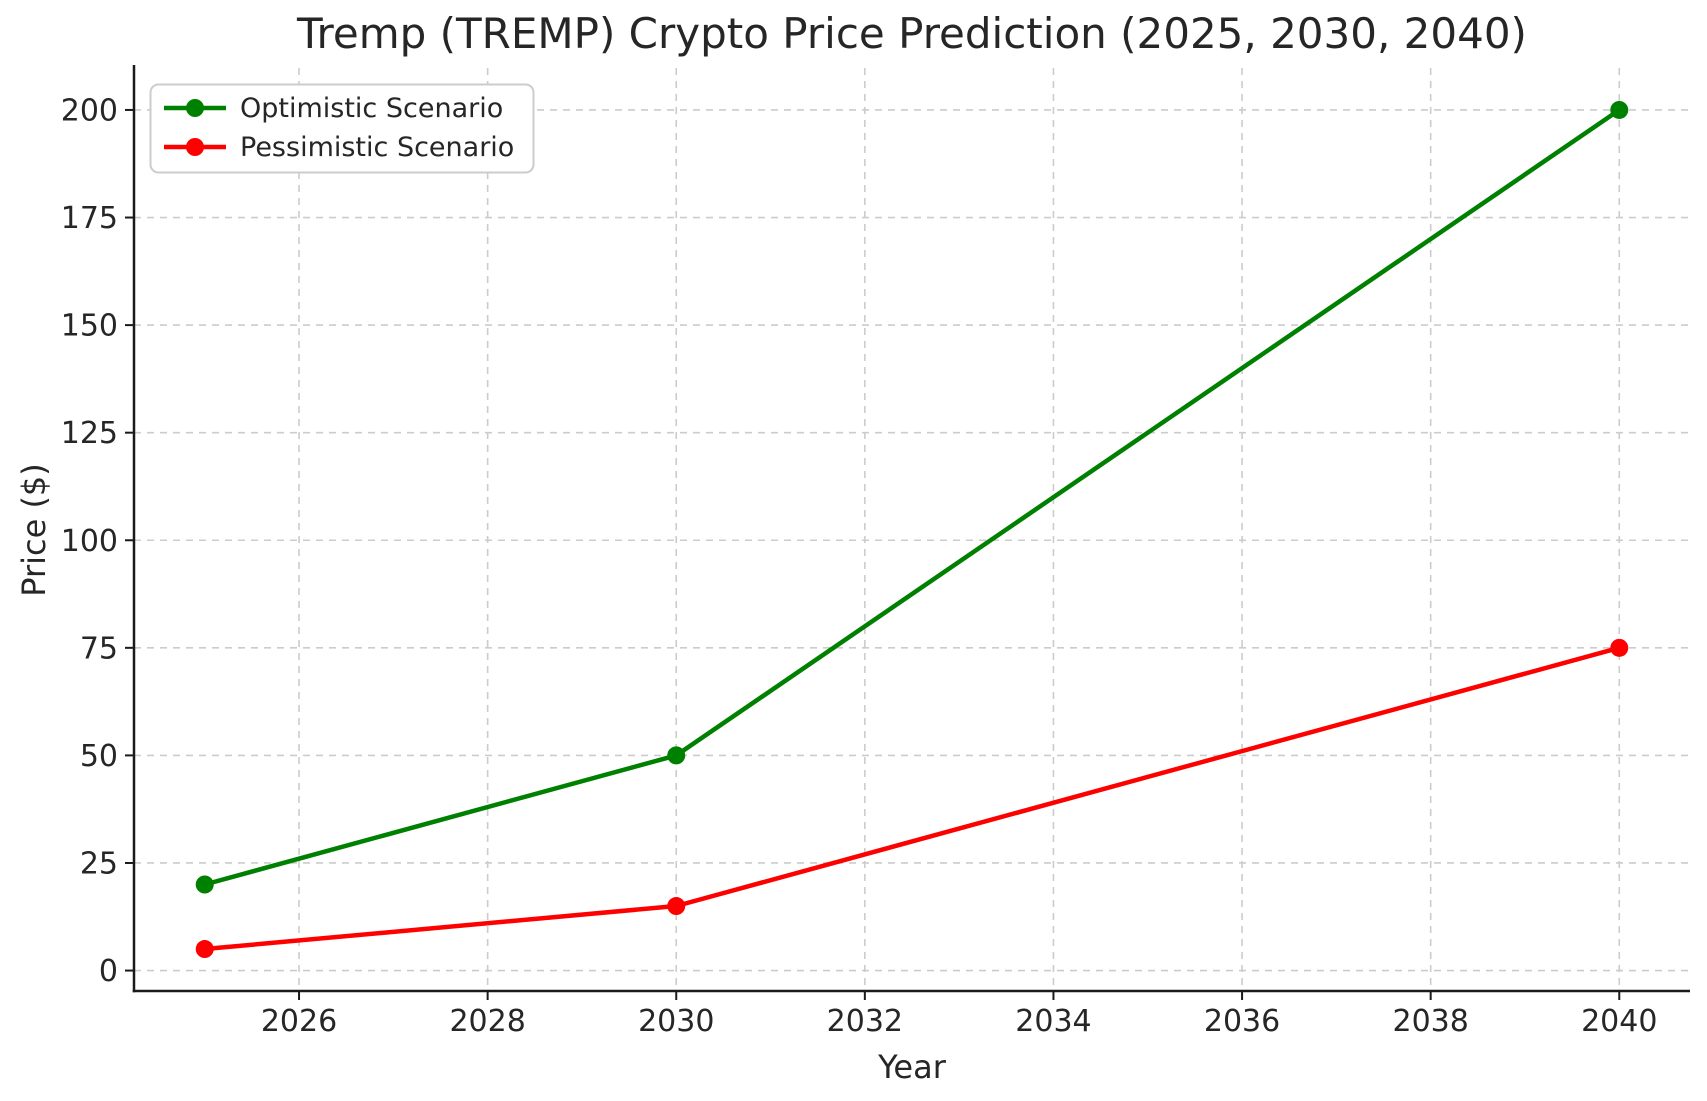 The height and width of the screenshot is (1101, 1707). I want to click on x-tick-label: 2030, so click(676, 1021).